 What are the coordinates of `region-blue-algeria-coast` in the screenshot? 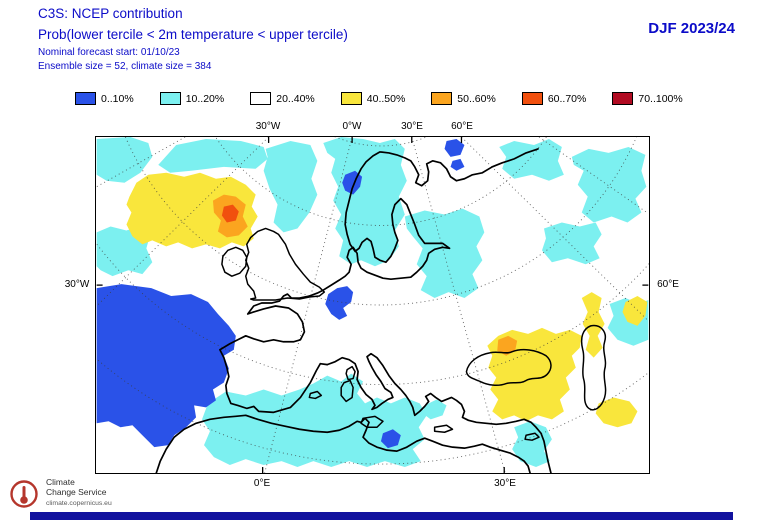 It's located at (390, 439).